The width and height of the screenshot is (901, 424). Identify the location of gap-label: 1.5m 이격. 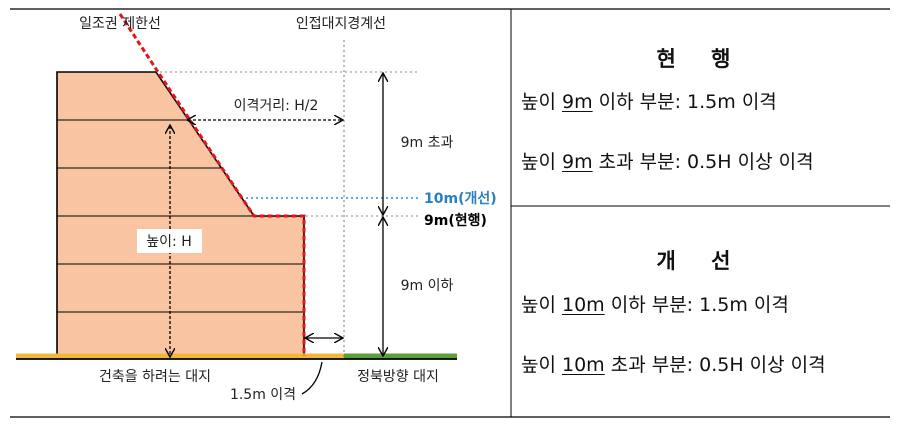
(263, 395).